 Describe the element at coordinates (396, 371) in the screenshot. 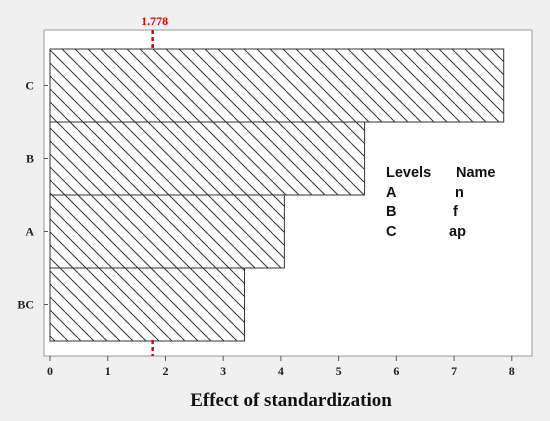

I see `x-tick-label-6: 6` at that location.